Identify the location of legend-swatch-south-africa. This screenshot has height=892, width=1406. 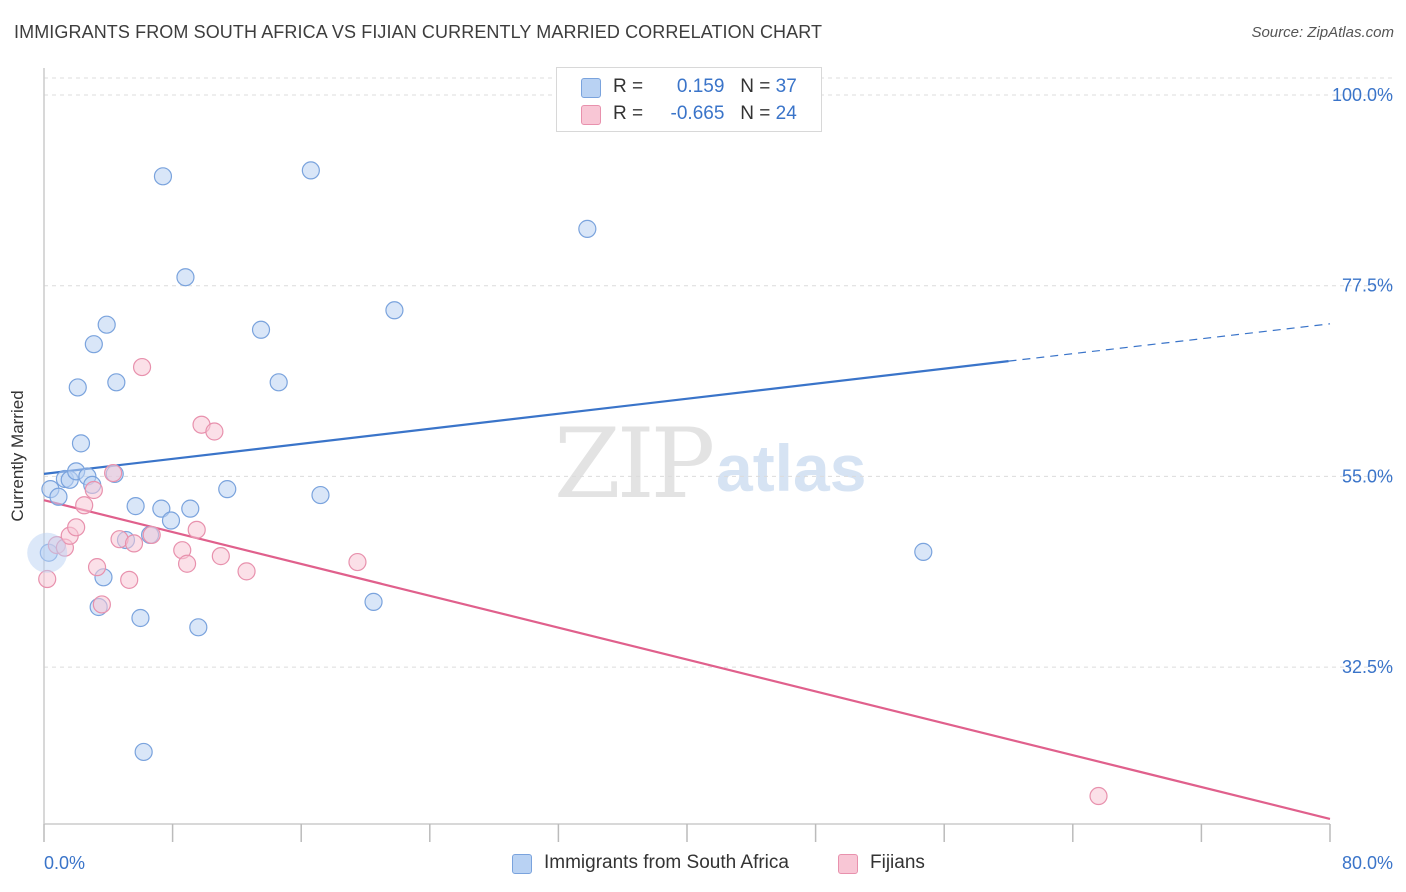
(591, 88).